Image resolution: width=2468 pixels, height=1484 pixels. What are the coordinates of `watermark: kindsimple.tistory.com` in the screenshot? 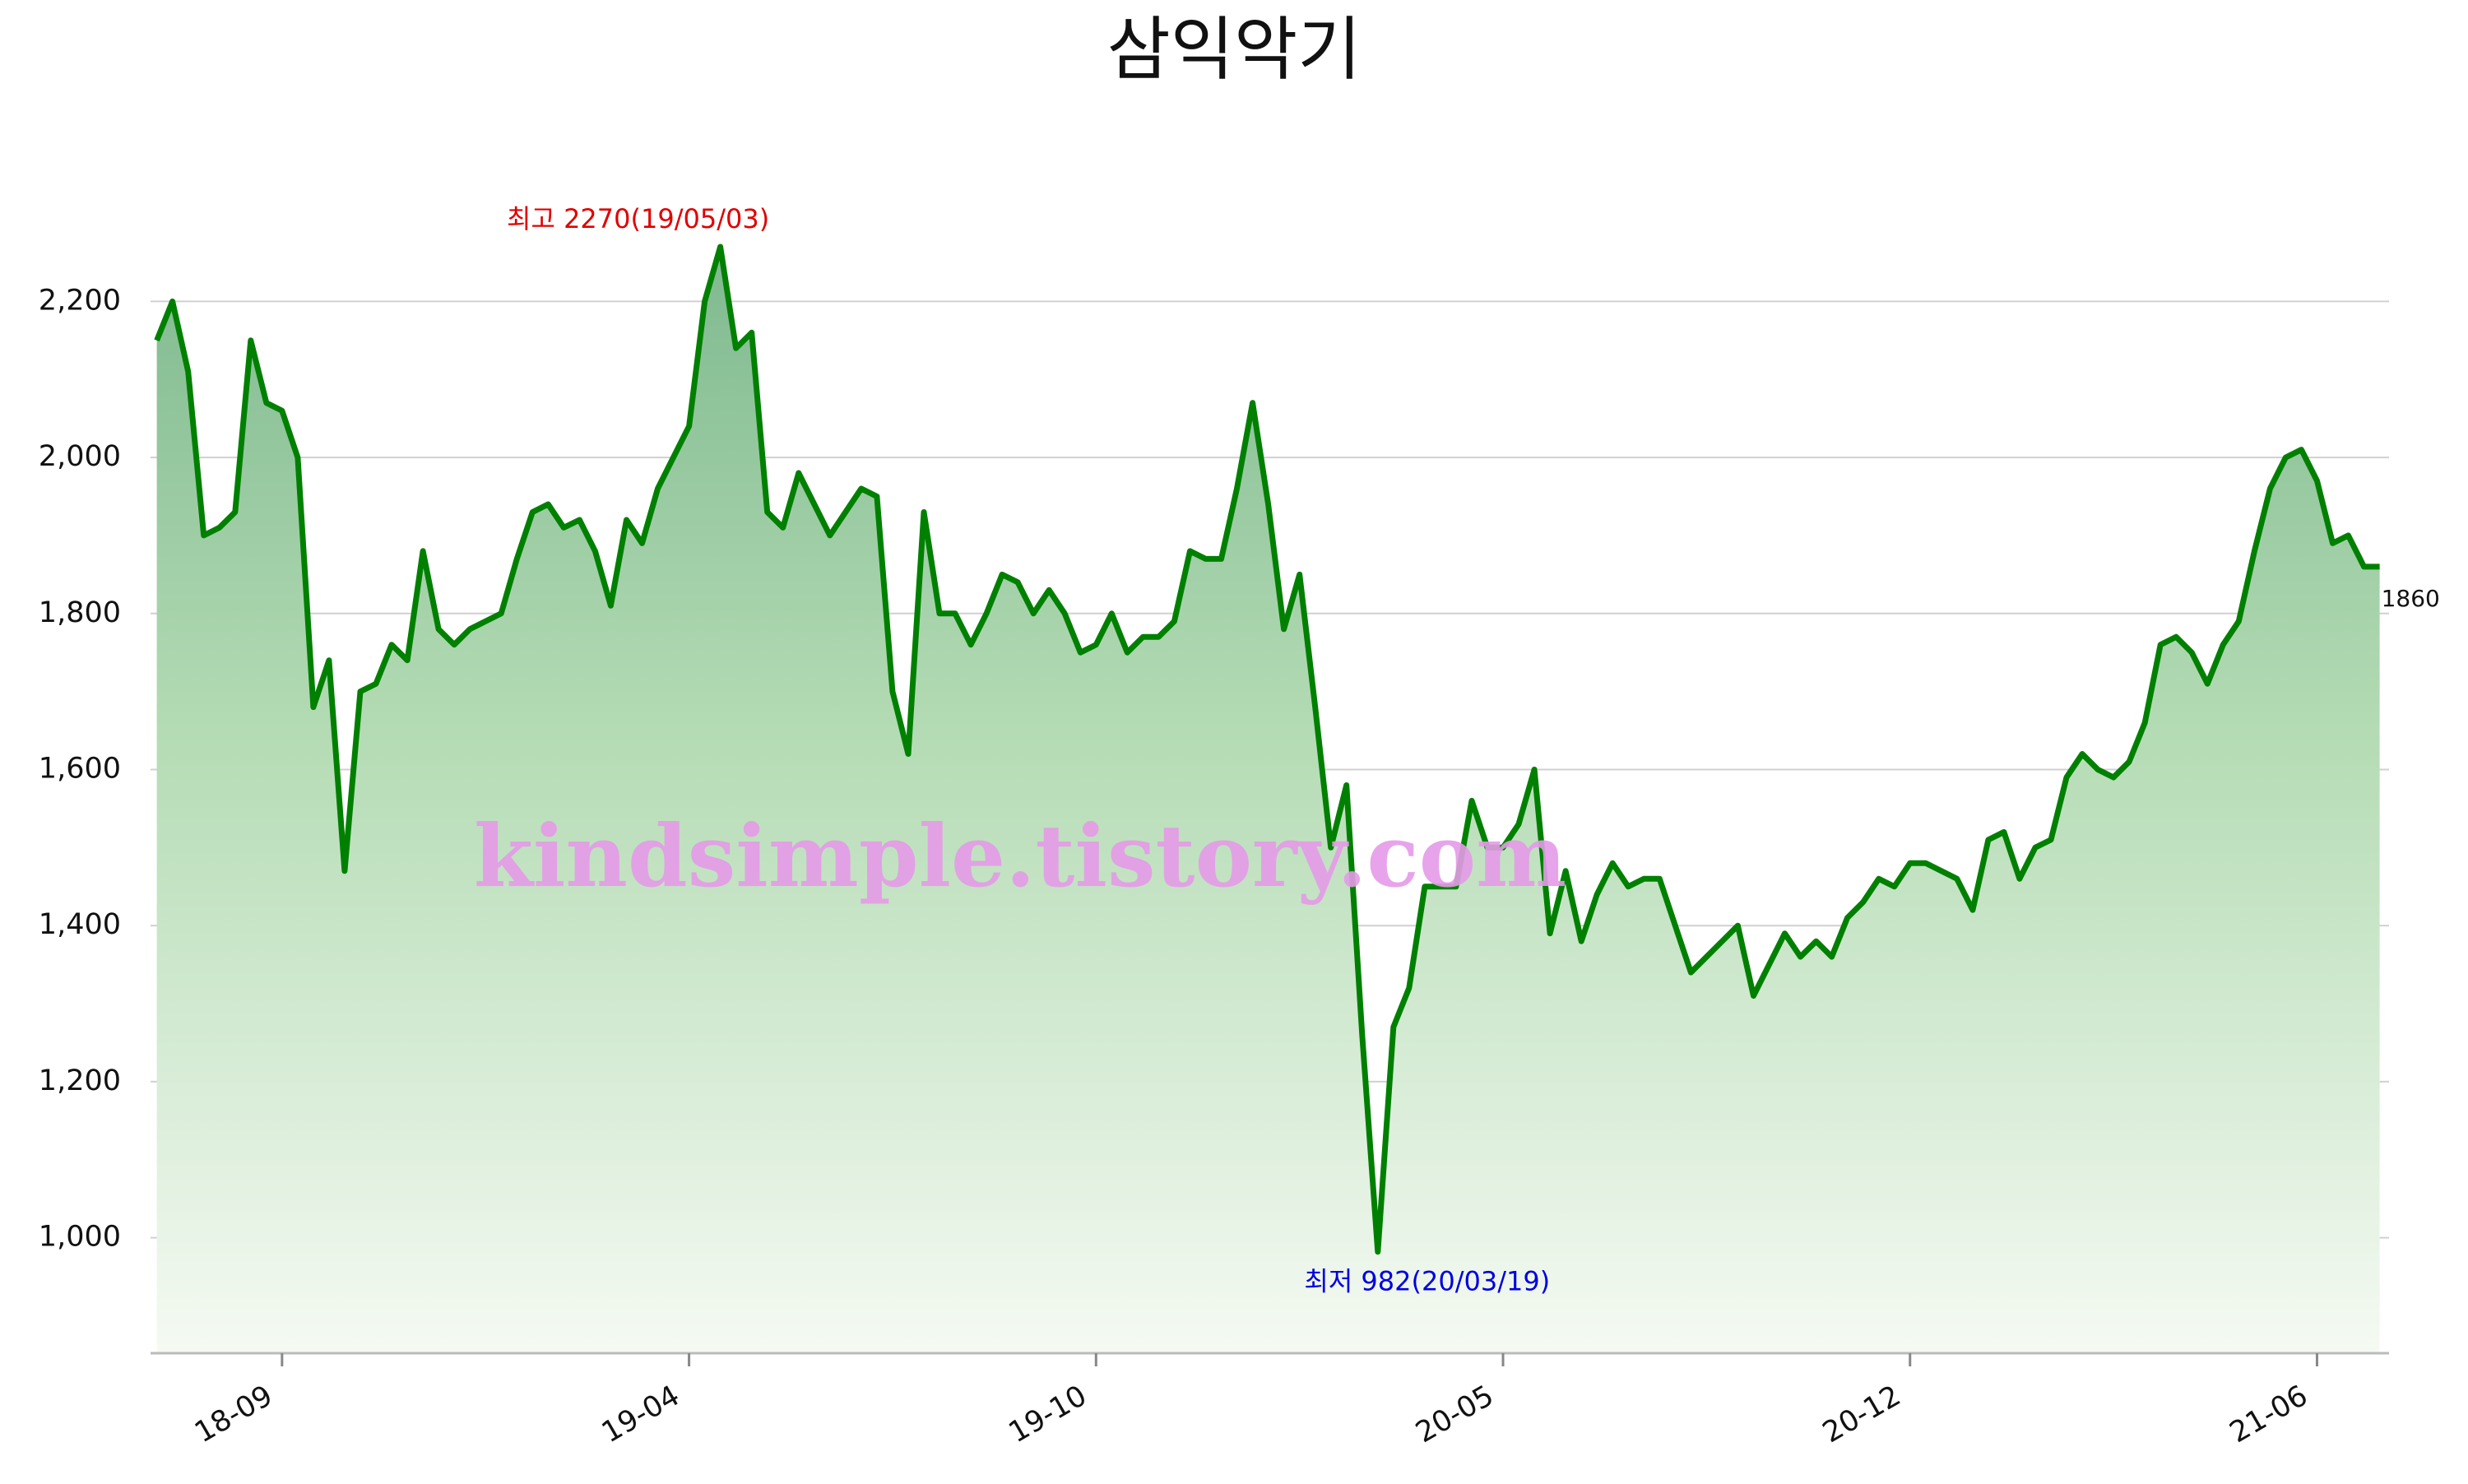 It's located at (1020, 856).